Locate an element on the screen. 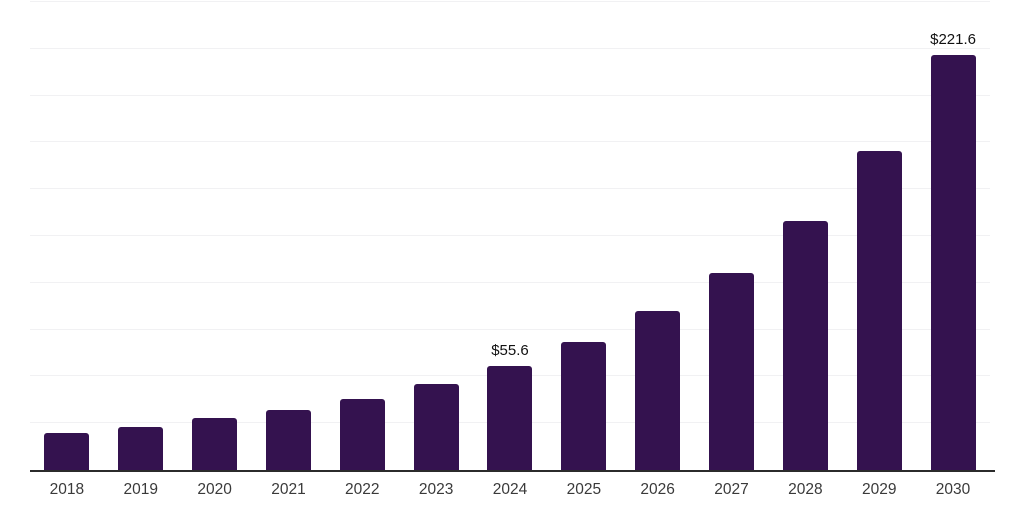 Image resolution: width=1024 pixels, height=512 pixels. bar-2020 is located at coordinates (215, 444).